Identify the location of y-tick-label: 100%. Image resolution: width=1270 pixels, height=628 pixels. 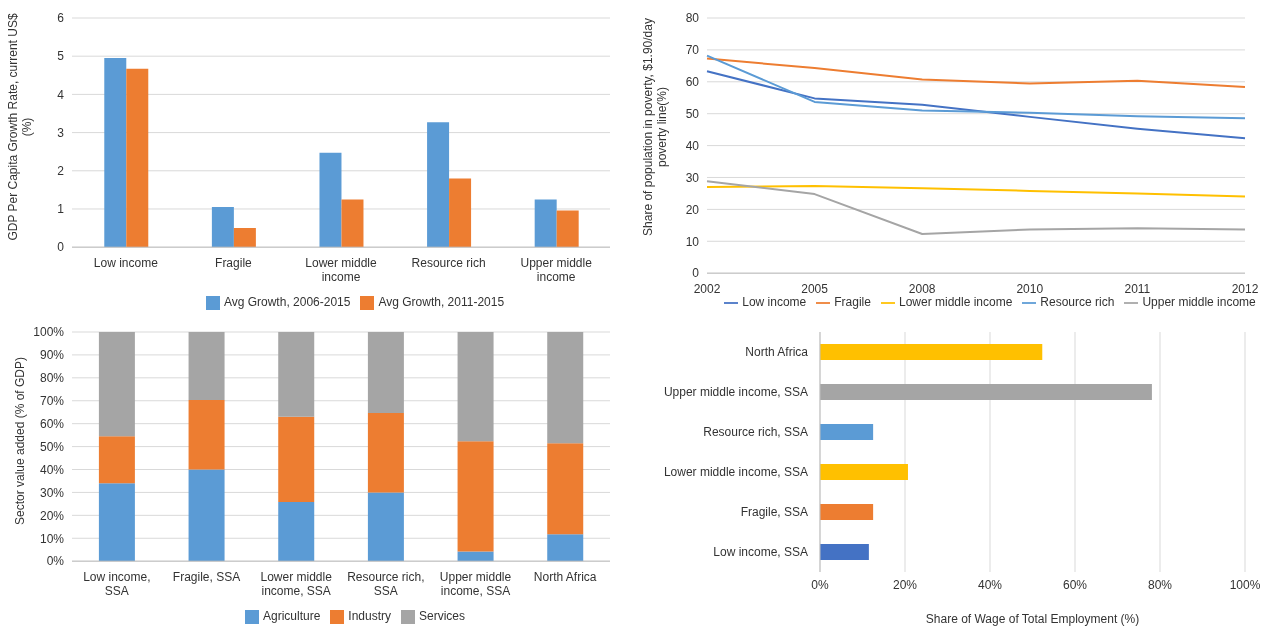
(49, 332).